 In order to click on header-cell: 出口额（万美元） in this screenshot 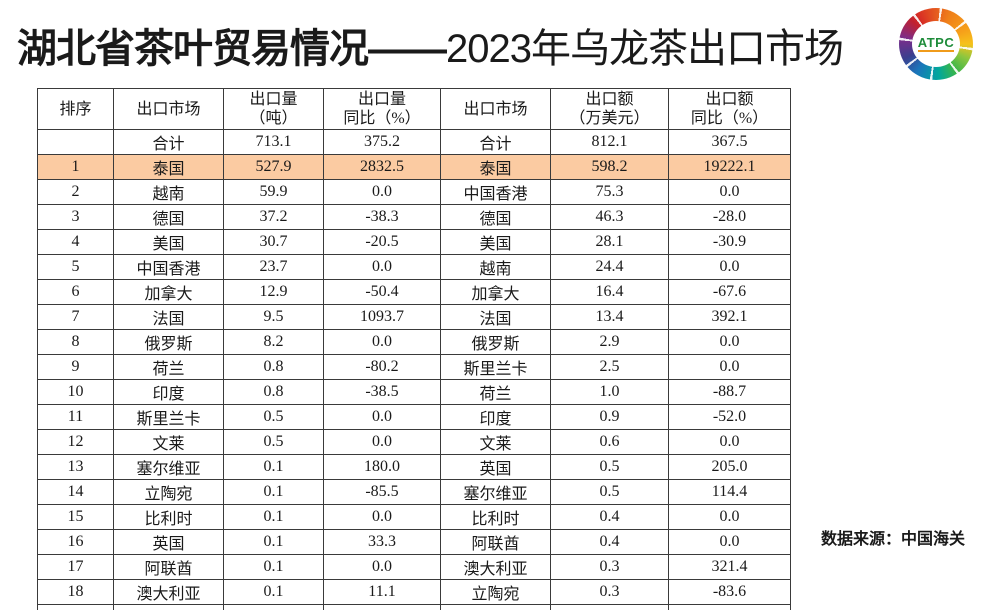, I will do `click(610, 109)`.